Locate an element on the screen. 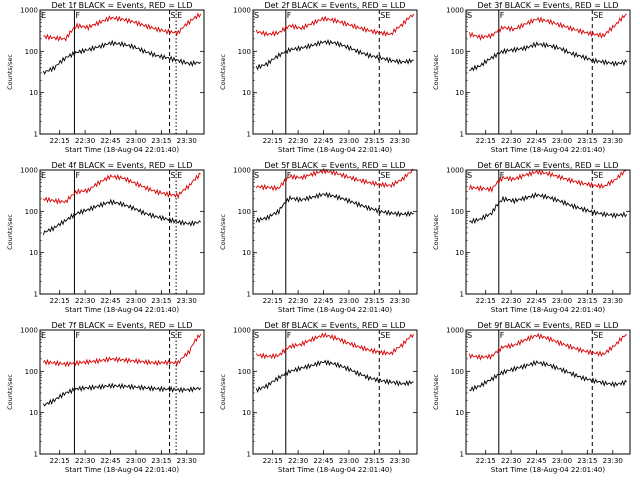 The image size is (640, 480). panel-title: Det 6f BLACK = Events, RED = LLD is located at coordinates (547, 165).